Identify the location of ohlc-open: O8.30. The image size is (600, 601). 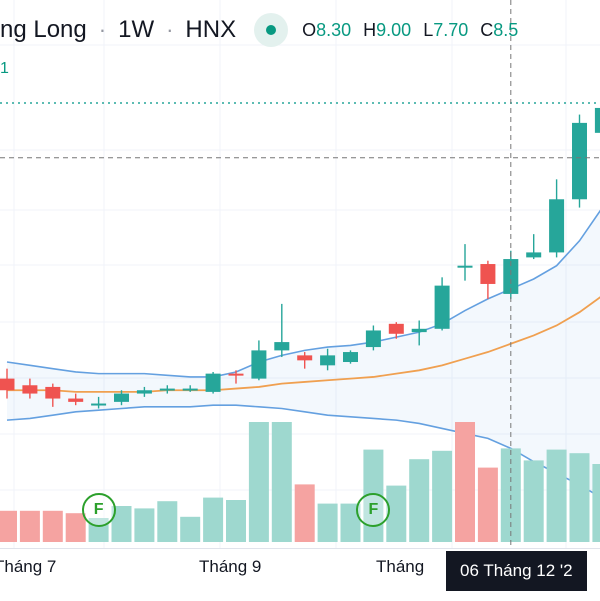
(327, 29).